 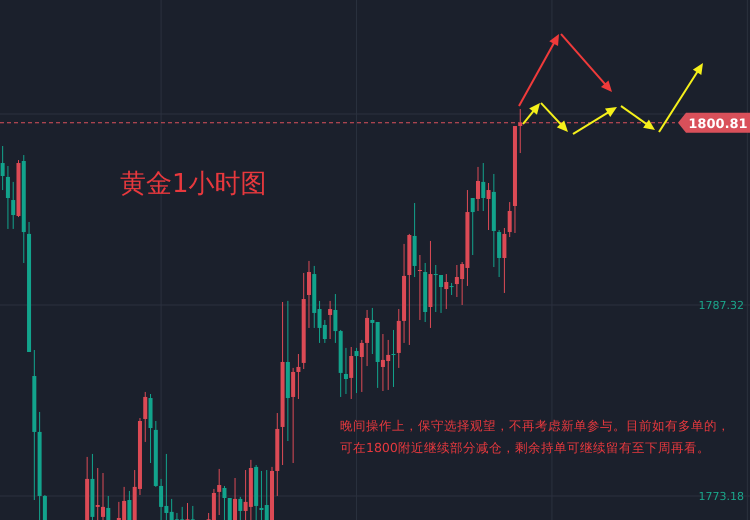 I want to click on annotation: 晚间操作上，保守选择观望，不再考虑新单参与。目前如有多单的，可在1800附近继续部分减仓，剩余持单可继续留有至下周再看。, so click(x=535, y=436).